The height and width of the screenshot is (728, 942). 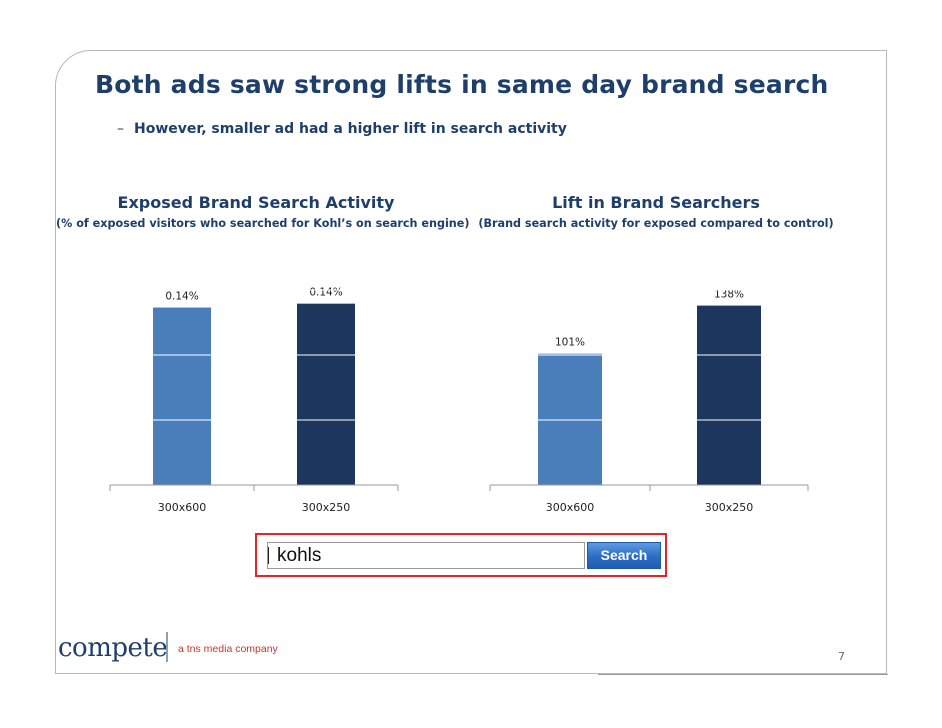 I want to click on chart-1-category-label-2: 300x250, so click(x=326, y=507).